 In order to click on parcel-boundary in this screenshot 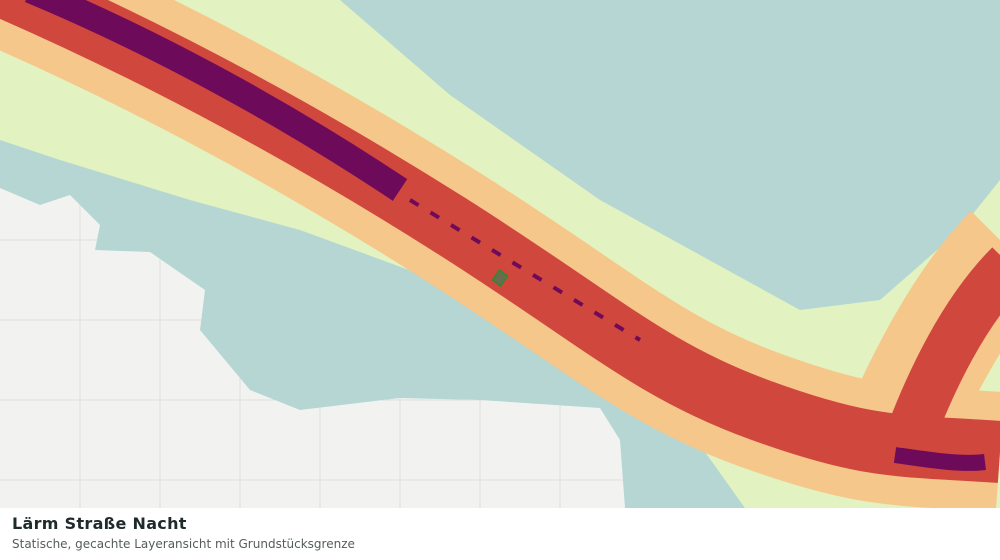, I will do `click(500, 278)`.